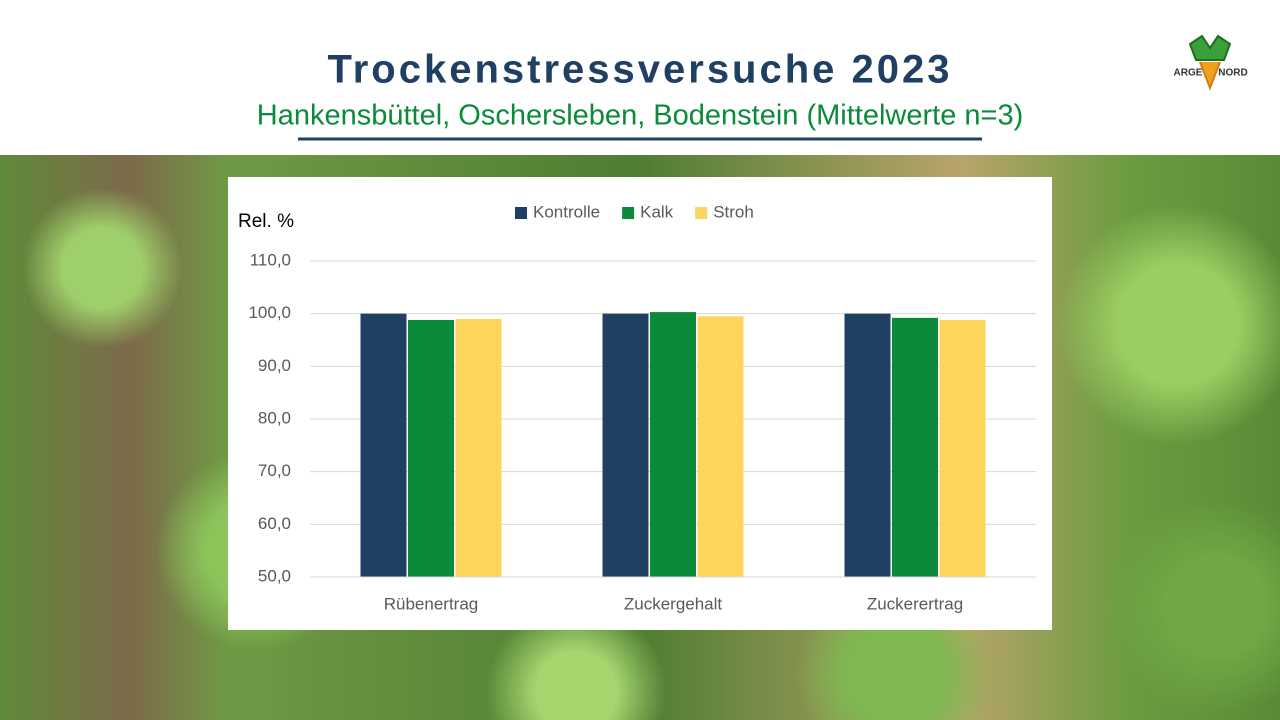 Image resolution: width=1280 pixels, height=720 pixels. What do you see at coordinates (915, 603) in the screenshot?
I see `x-tick-label: Zuckerertrag` at bounding box center [915, 603].